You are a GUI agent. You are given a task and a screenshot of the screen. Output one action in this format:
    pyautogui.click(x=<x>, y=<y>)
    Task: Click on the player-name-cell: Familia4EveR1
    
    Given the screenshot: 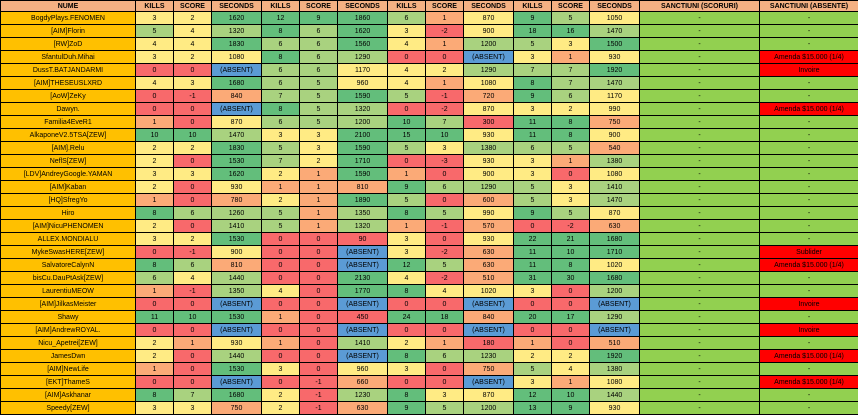 What is the action you would take?
    pyautogui.click(x=68, y=122)
    